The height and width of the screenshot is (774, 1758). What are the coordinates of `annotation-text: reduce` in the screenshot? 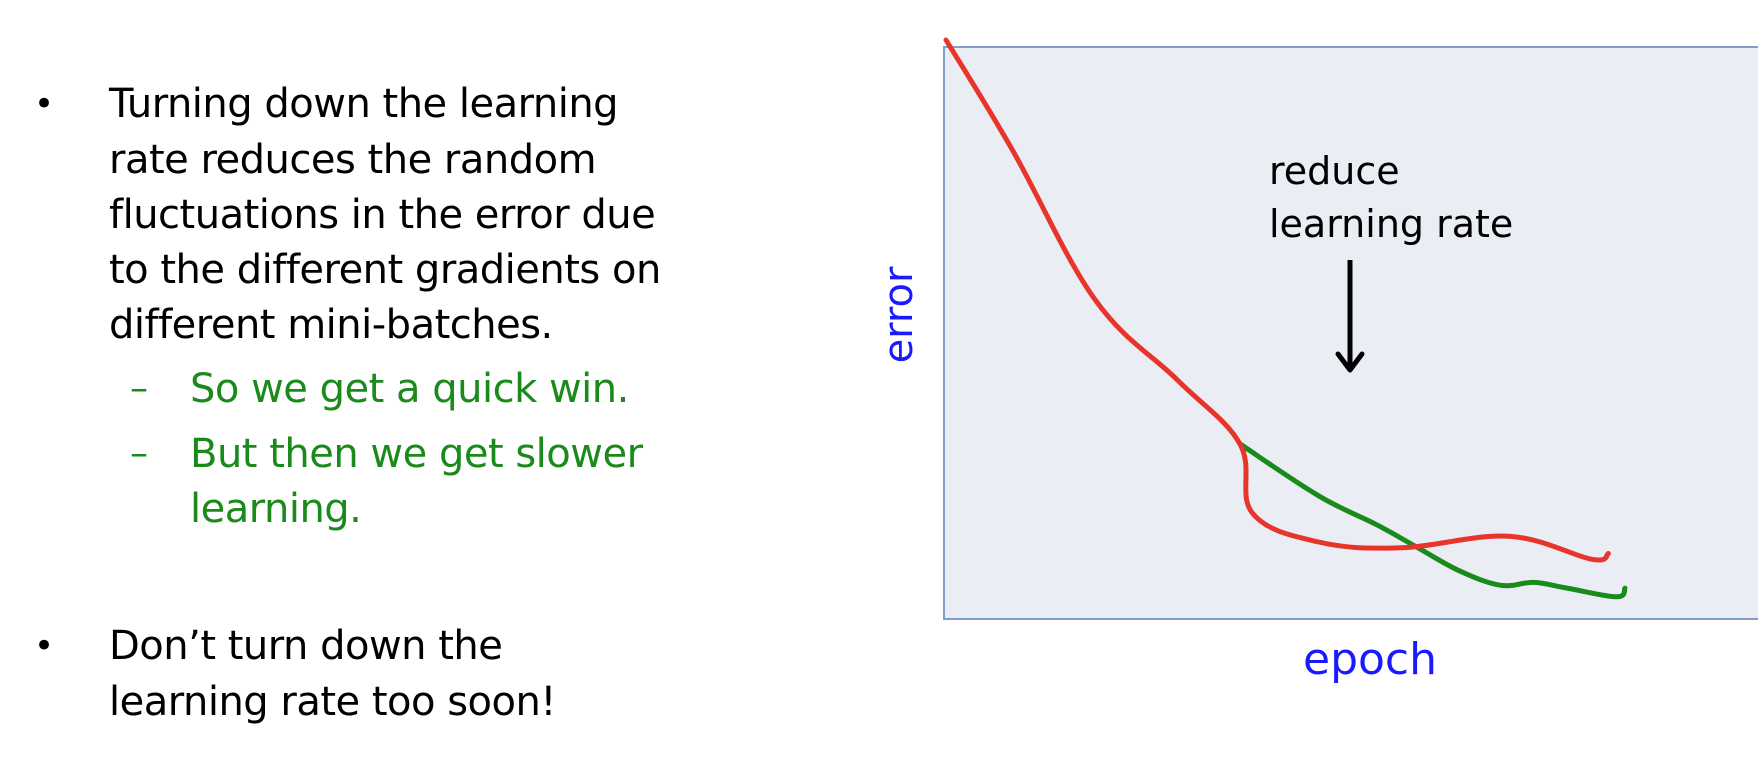 It's located at (1334, 171).